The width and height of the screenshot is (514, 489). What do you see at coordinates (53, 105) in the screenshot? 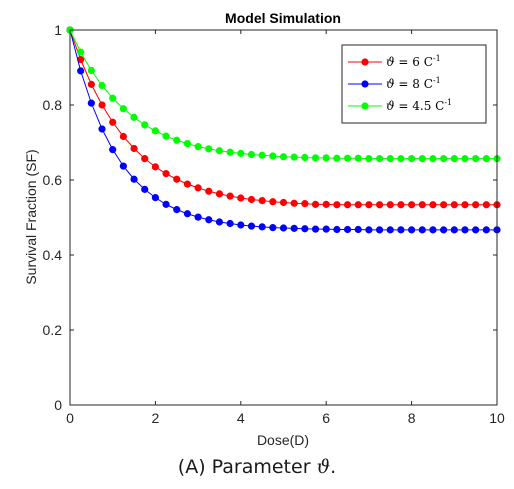
I see `y-tick-label: 0.8` at bounding box center [53, 105].